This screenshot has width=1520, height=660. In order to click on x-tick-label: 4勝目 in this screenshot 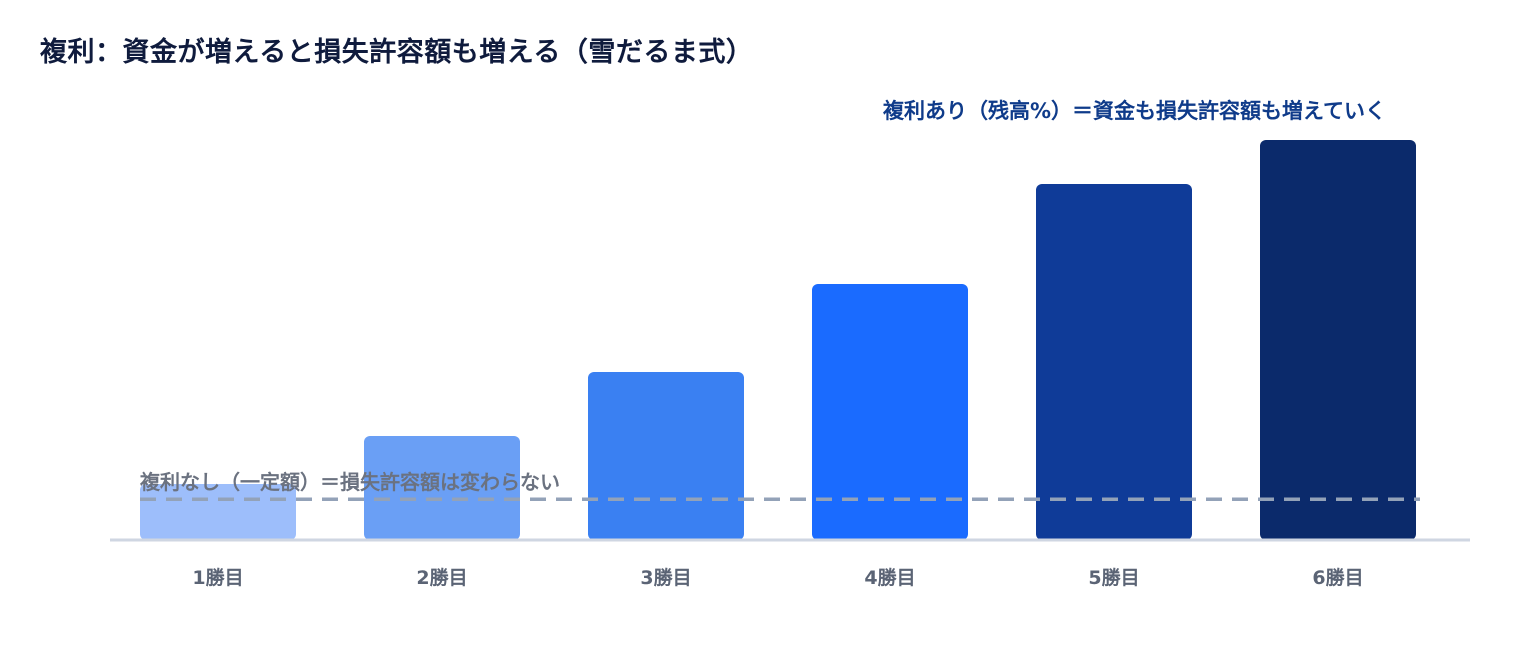, I will do `click(889, 577)`.